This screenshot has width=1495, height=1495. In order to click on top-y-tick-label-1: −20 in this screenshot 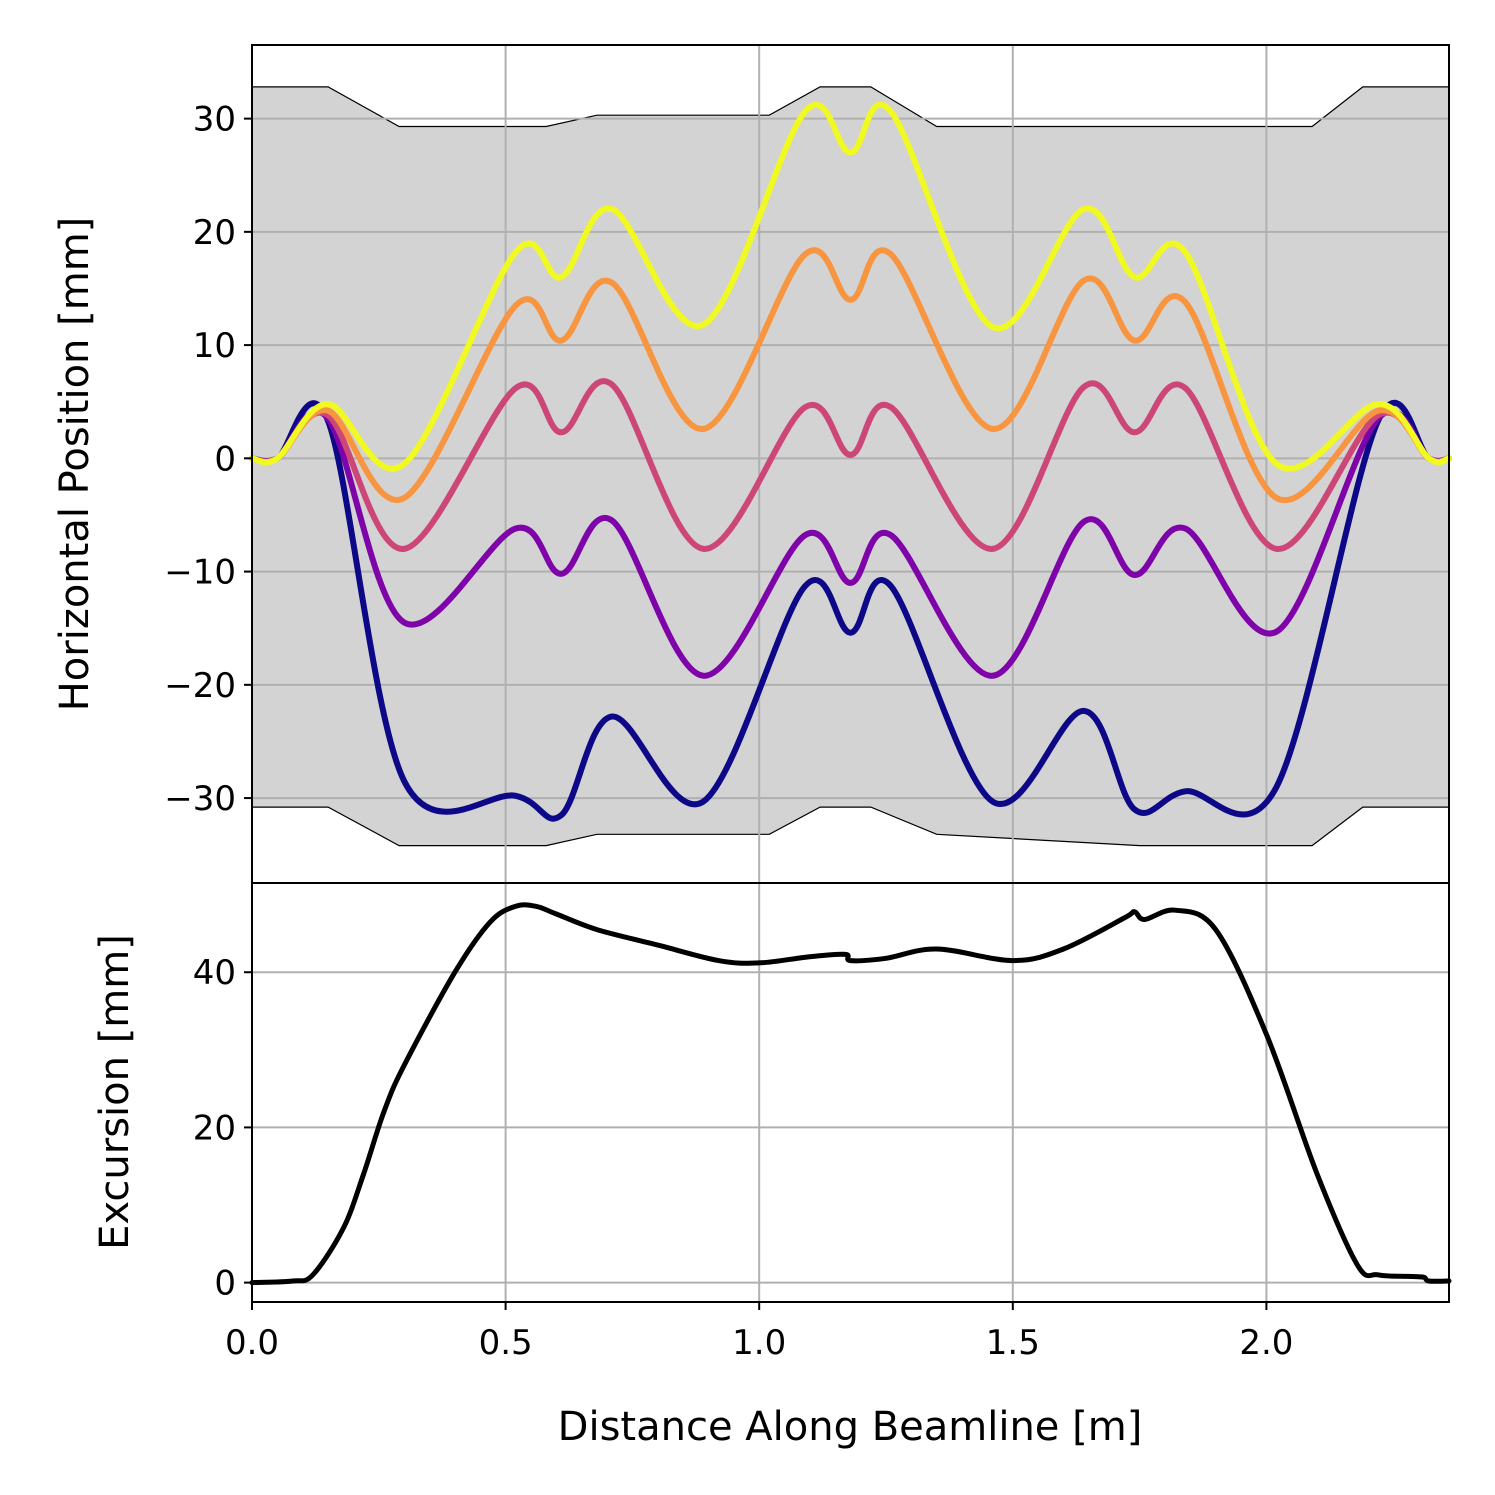, I will do `click(200, 686)`.